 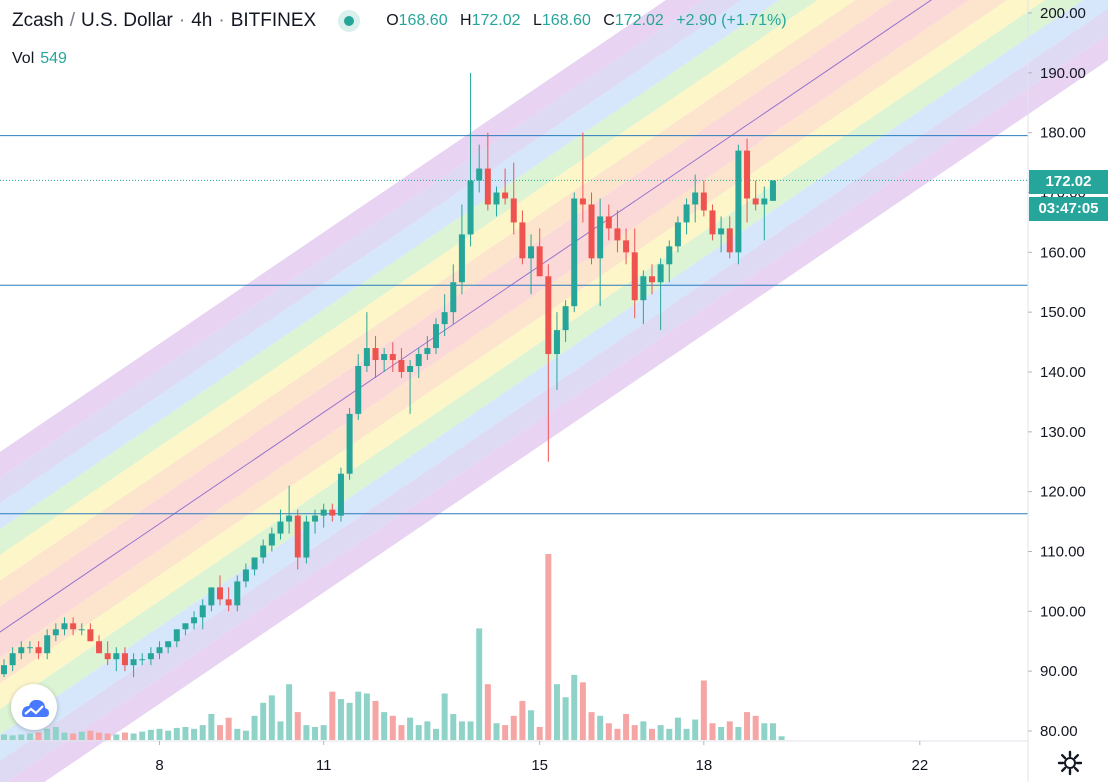 I want to click on interval-label: 4h, so click(x=202, y=20).